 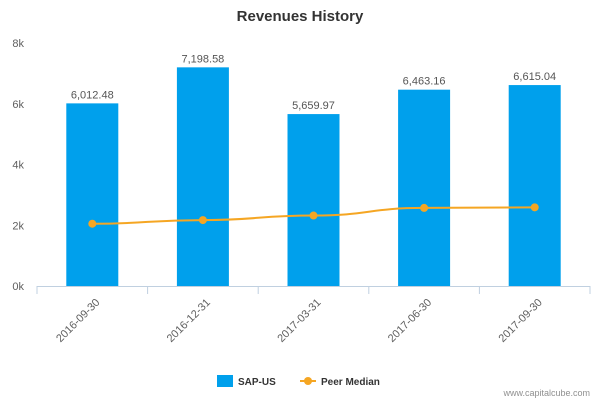 I want to click on y-tick-label: 6k, so click(x=18, y=105).